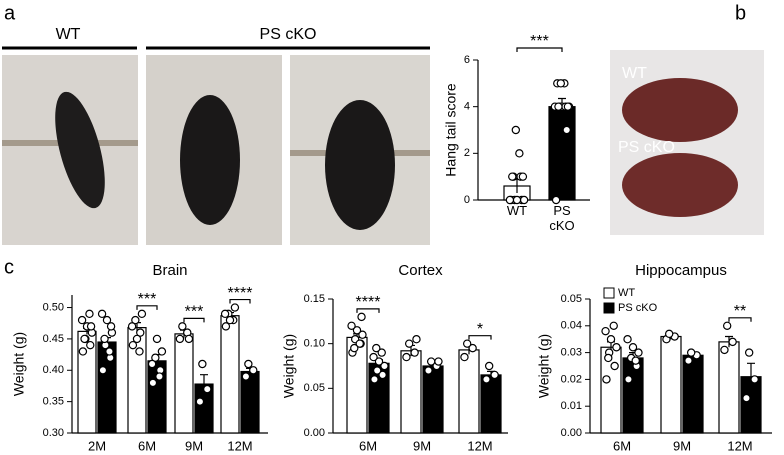 This screenshot has width=784, height=455. I want to click on y-tick-label: 0.35, so click(53, 402).